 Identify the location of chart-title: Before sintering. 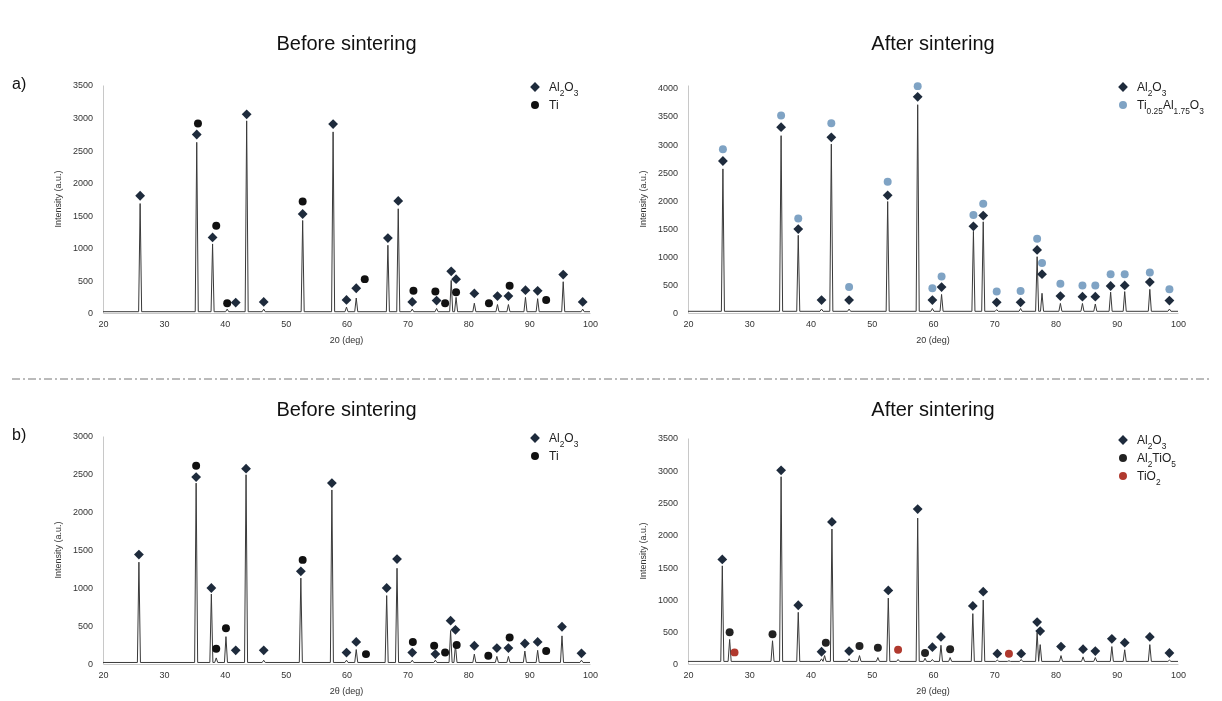
(346, 409).